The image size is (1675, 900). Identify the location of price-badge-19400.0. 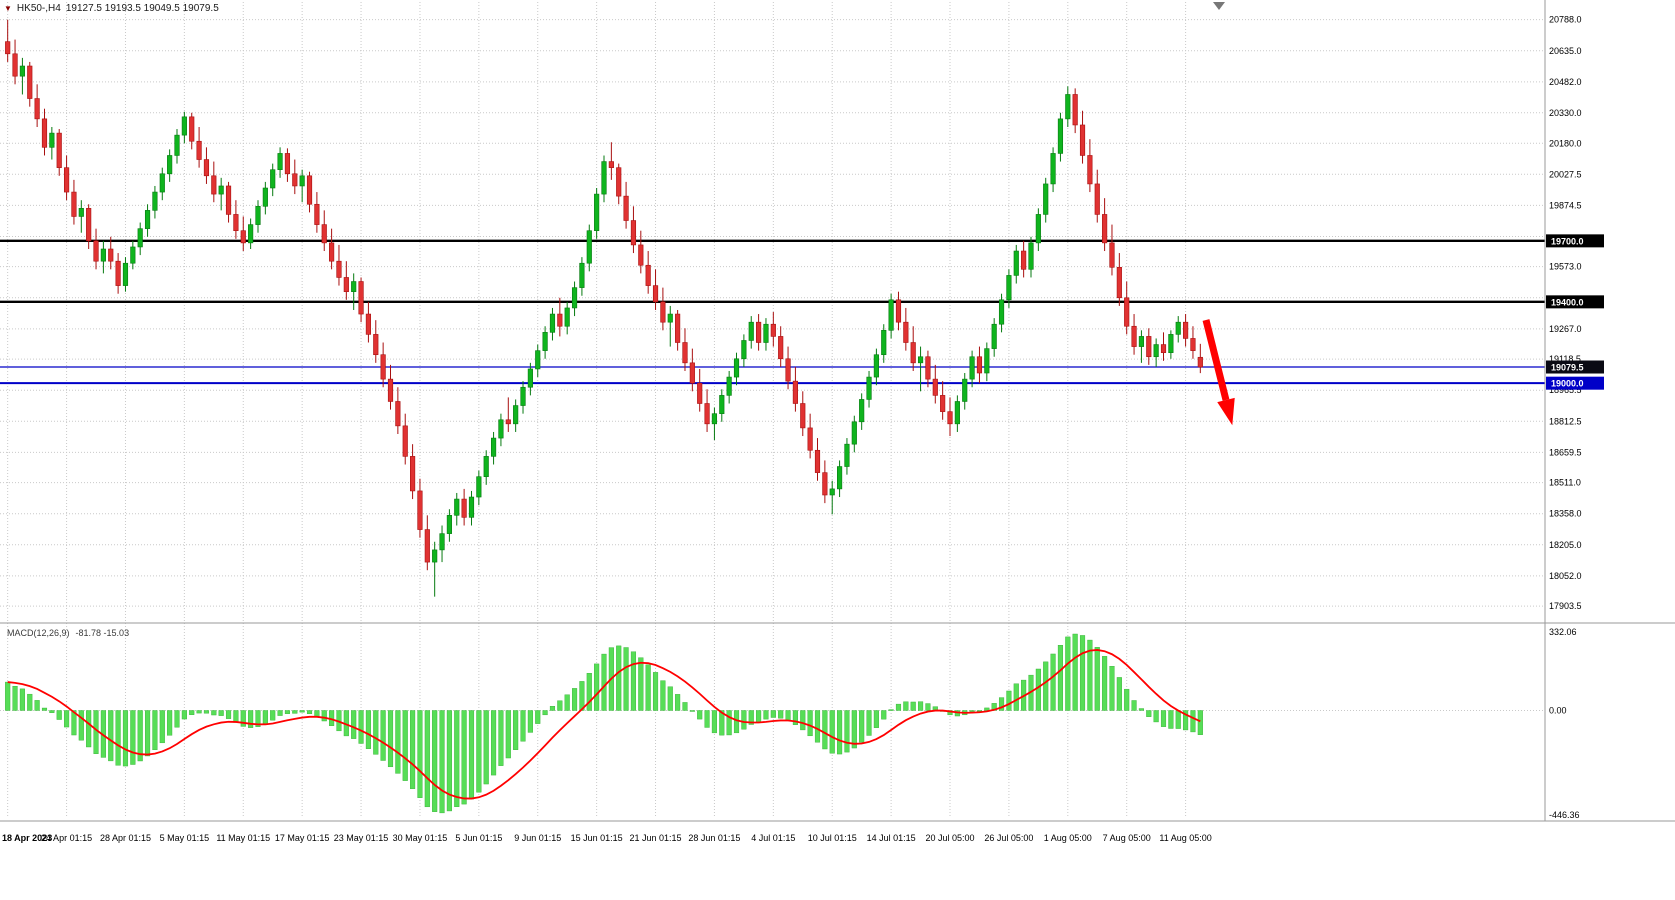
(1575, 302).